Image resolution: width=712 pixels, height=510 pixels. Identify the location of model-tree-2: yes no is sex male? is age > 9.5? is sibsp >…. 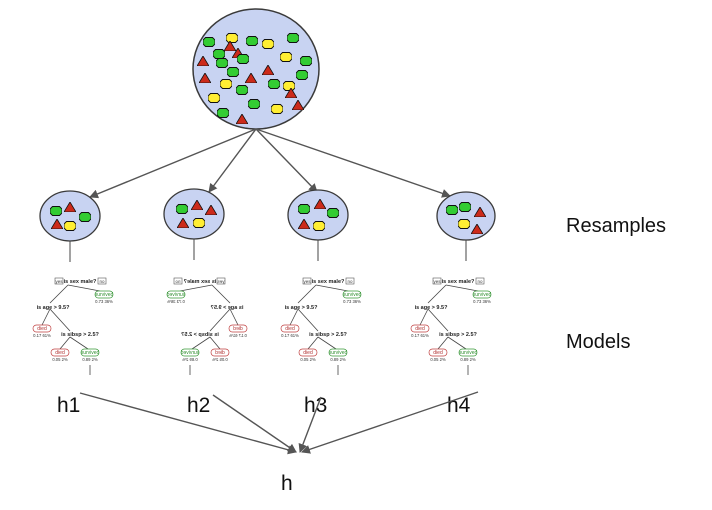
(207, 326).